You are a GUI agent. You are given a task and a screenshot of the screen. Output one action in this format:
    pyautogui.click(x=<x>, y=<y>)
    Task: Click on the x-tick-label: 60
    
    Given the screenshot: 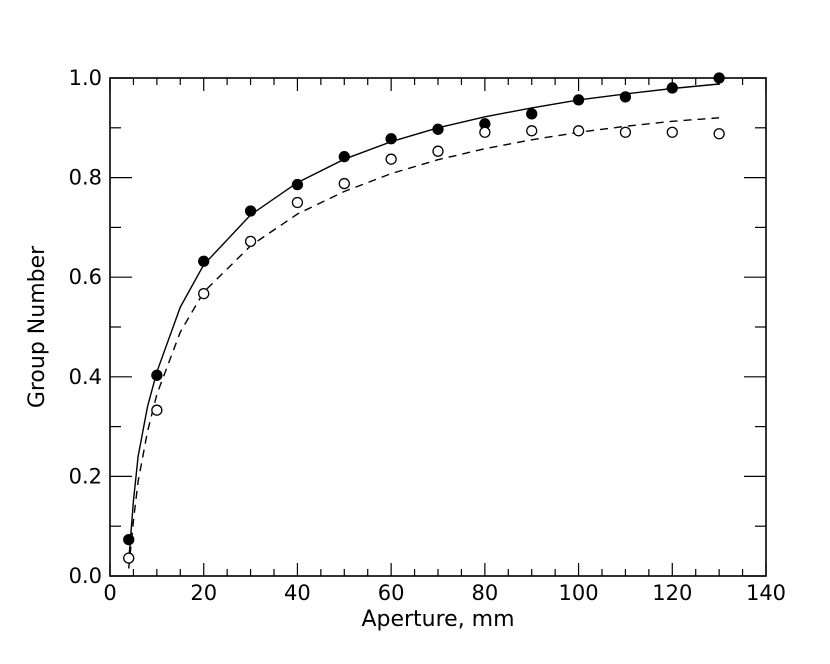 What is the action you would take?
    pyautogui.click(x=391, y=593)
    